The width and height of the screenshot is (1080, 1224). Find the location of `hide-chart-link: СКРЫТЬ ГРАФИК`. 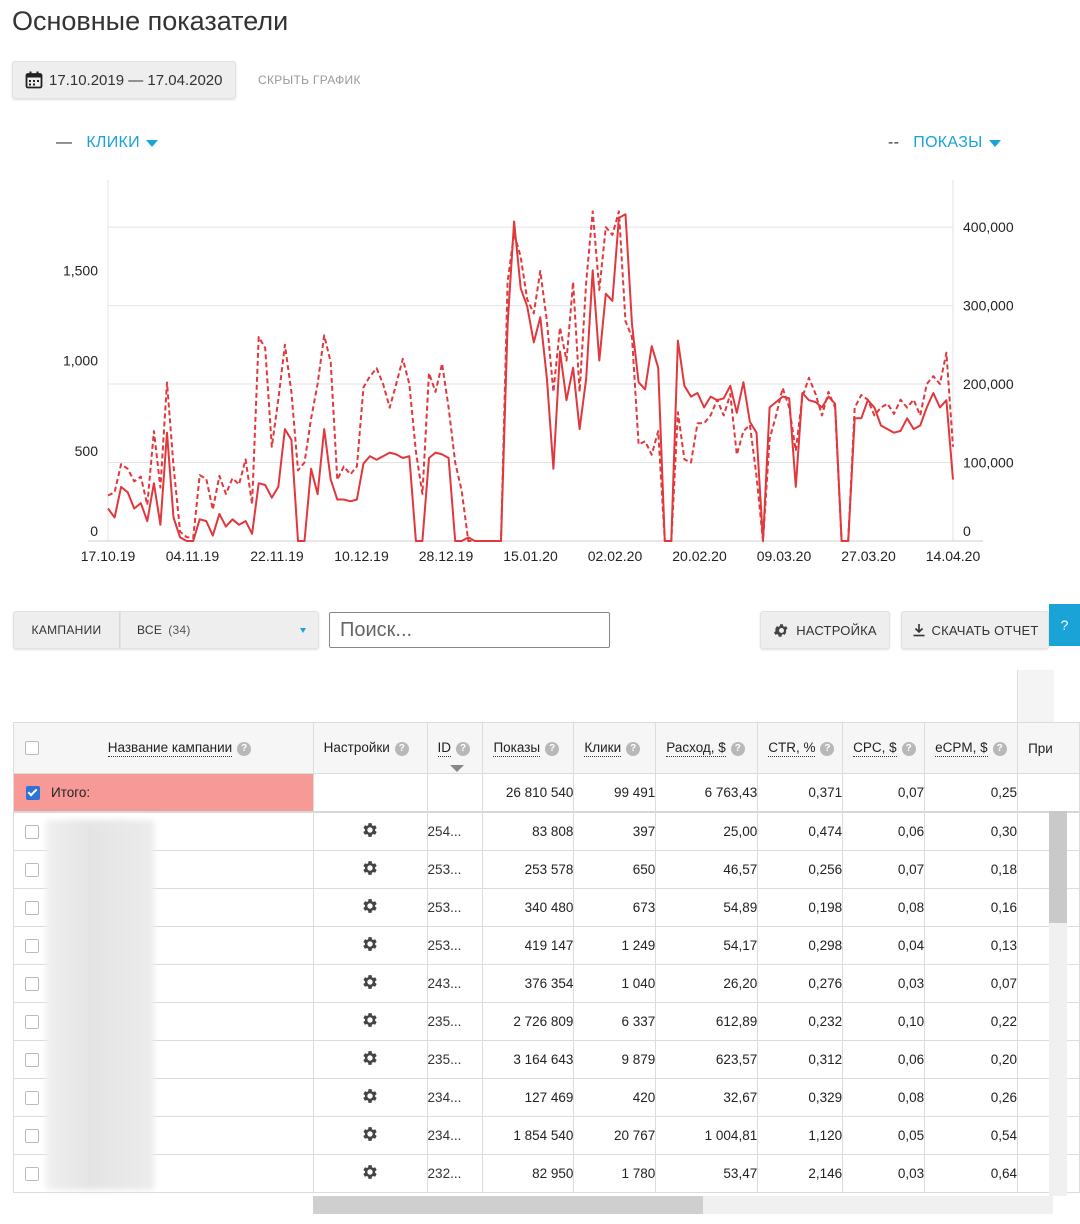

hide-chart-link: СКРЫТЬ ГРАФИК is located at coordinates (309, 80).